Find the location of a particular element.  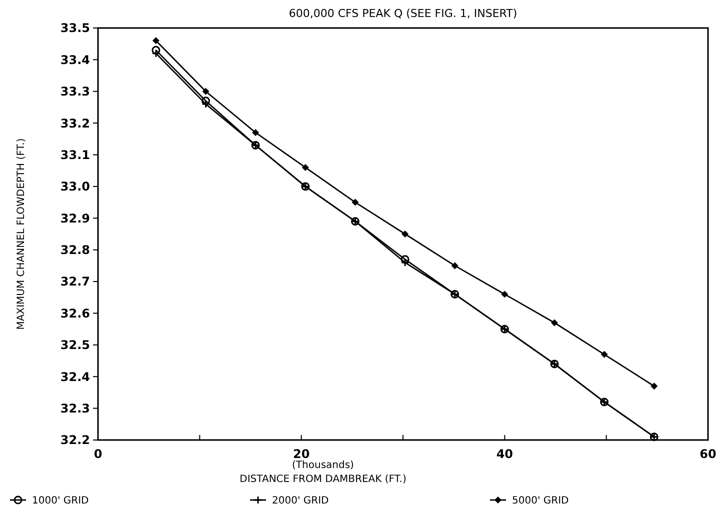

y-tick-label: 32.5 is located at coordinates (75, 345).